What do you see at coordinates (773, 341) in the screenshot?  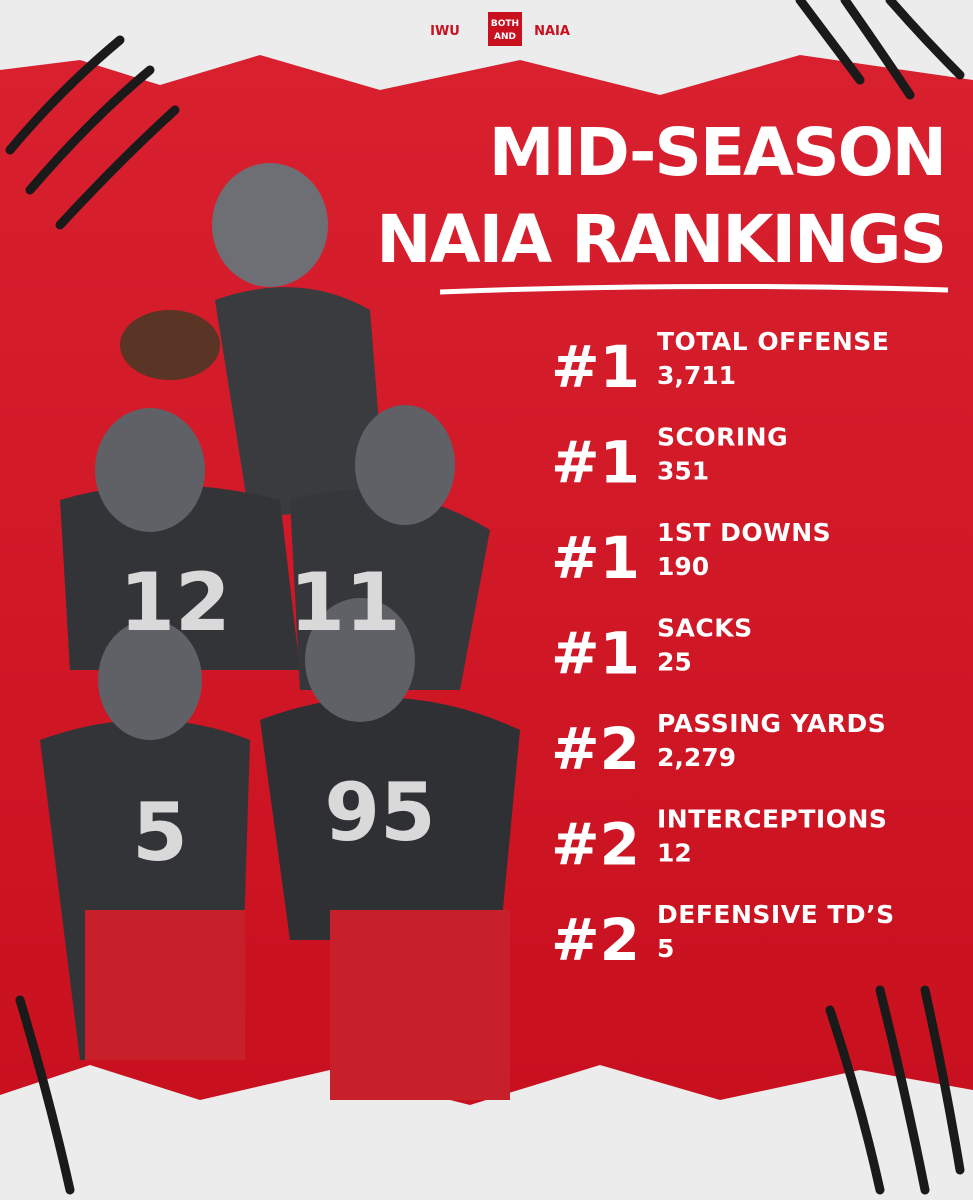 I see `ranking-label: TOTAL OFFENSE` at bounding box center [773, 341].